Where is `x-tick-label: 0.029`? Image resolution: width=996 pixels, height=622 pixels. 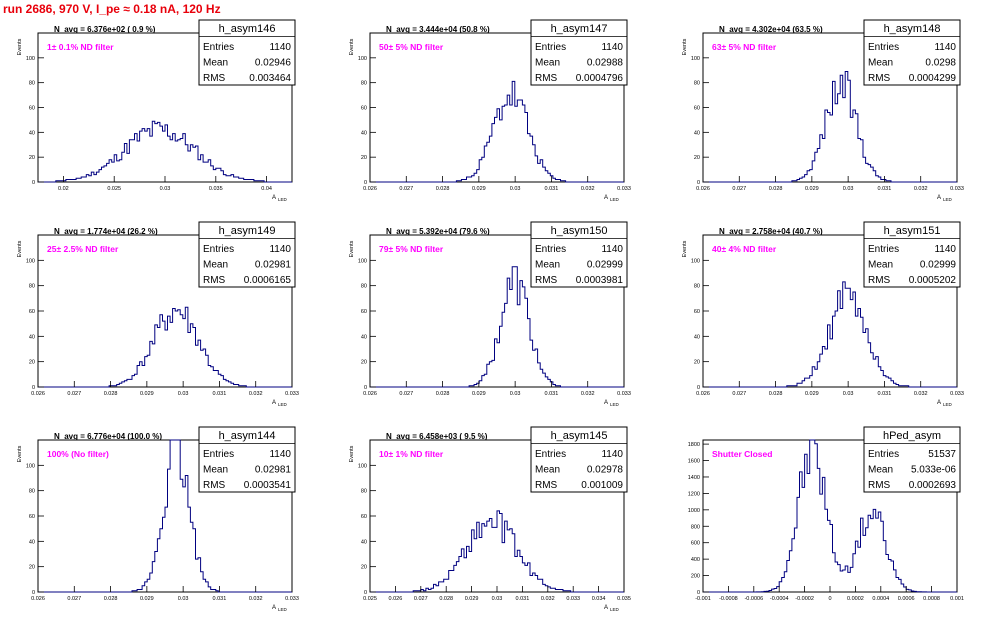 x-tick-label: 0.029 is located at coordinates (479, 394).